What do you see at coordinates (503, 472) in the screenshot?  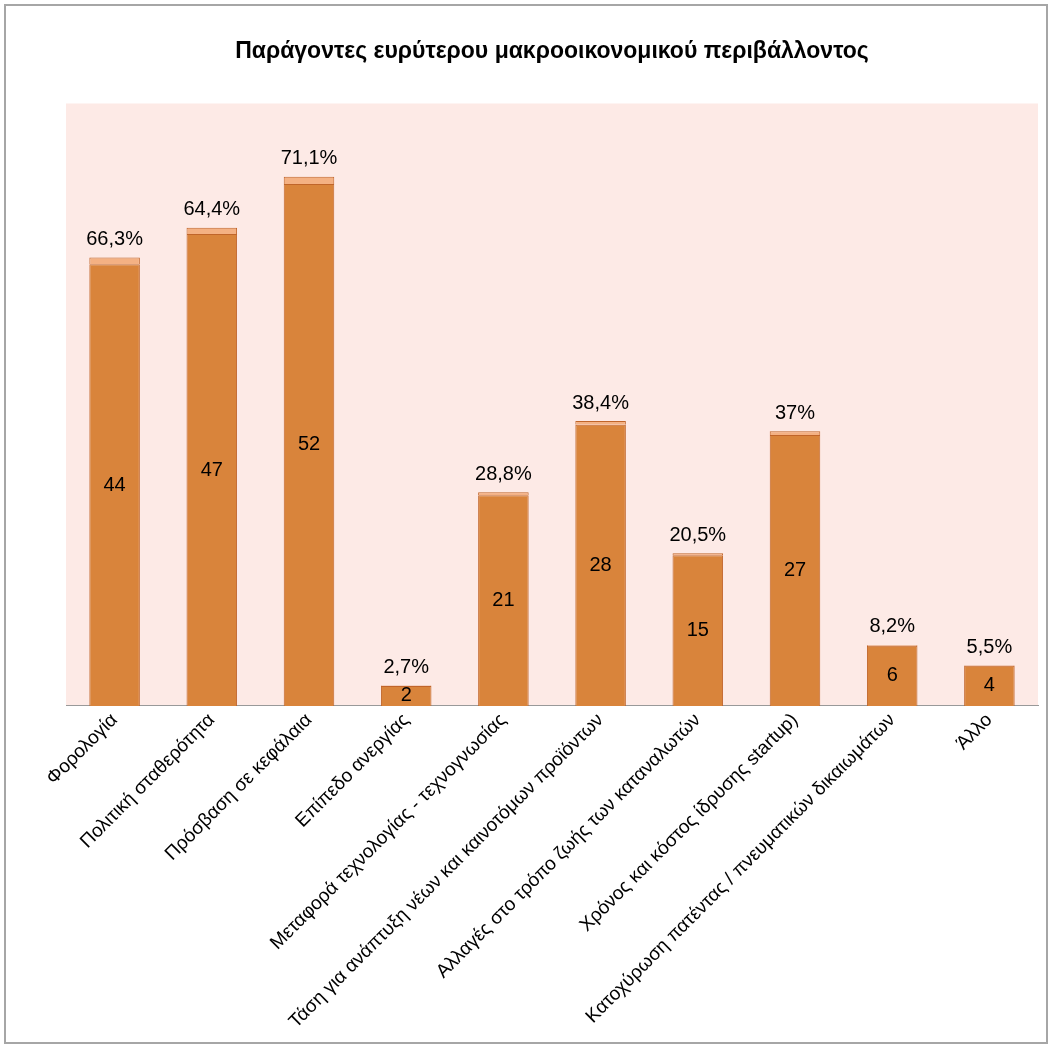 I see `data-label: 28,8%` at bounding box center [503, 472].